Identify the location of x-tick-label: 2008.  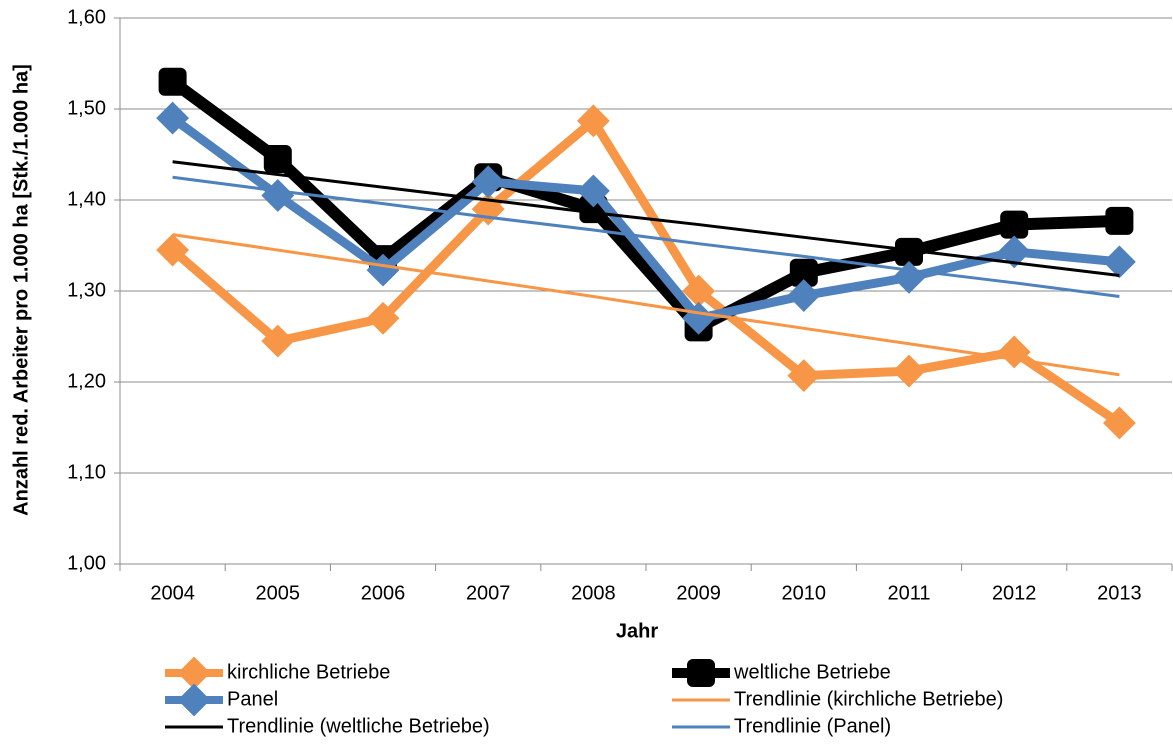
(593, 593).